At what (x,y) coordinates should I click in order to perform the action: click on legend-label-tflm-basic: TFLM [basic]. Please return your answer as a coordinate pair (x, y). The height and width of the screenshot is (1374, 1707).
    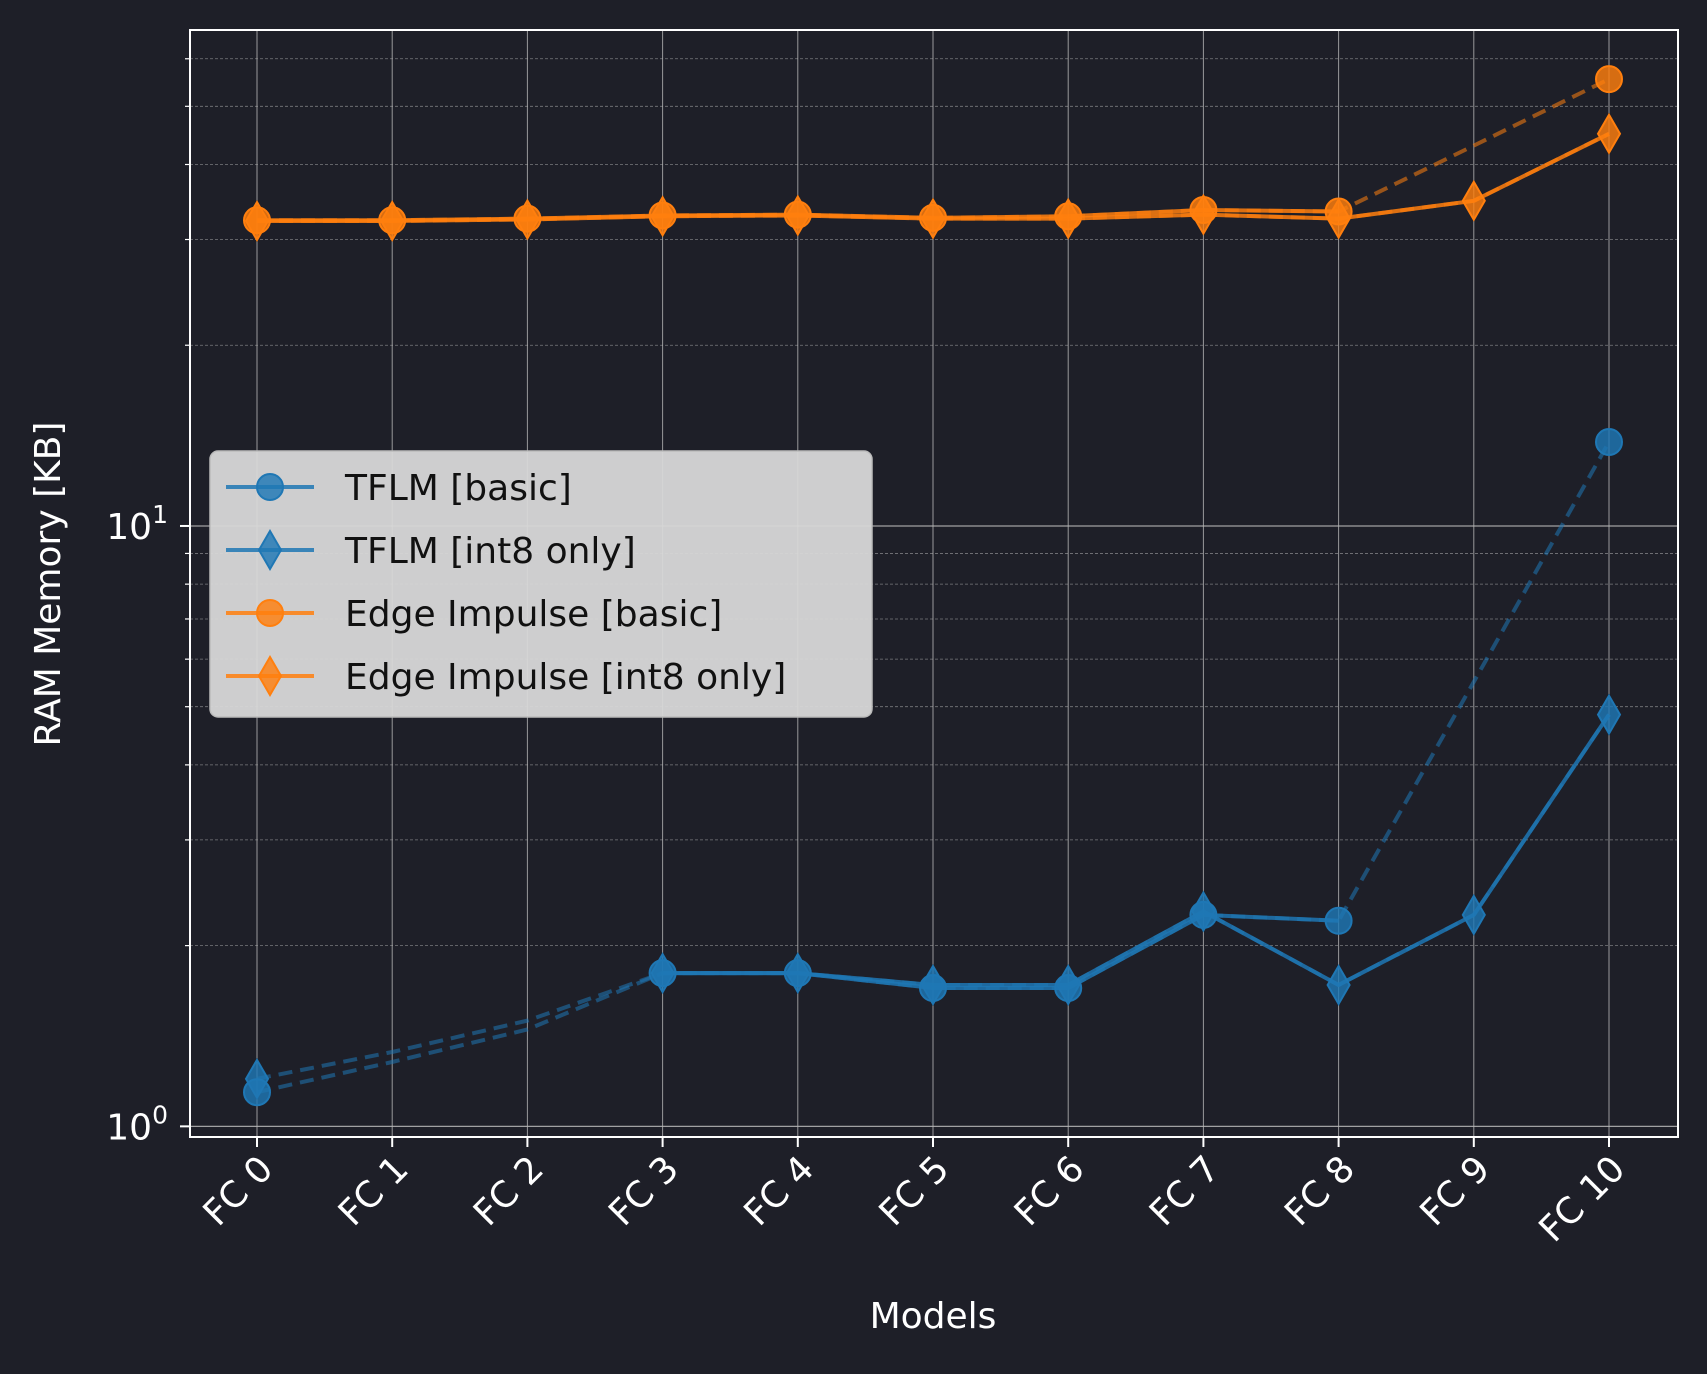
    Looking at the image, I should click on (458, 488).